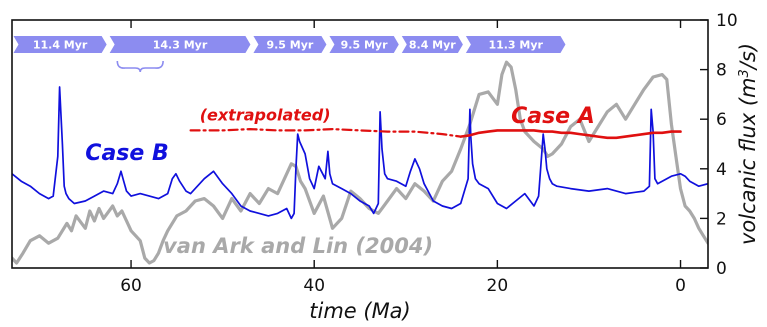  I want to click on x-tick-label-20: 20, so click(498, 286).